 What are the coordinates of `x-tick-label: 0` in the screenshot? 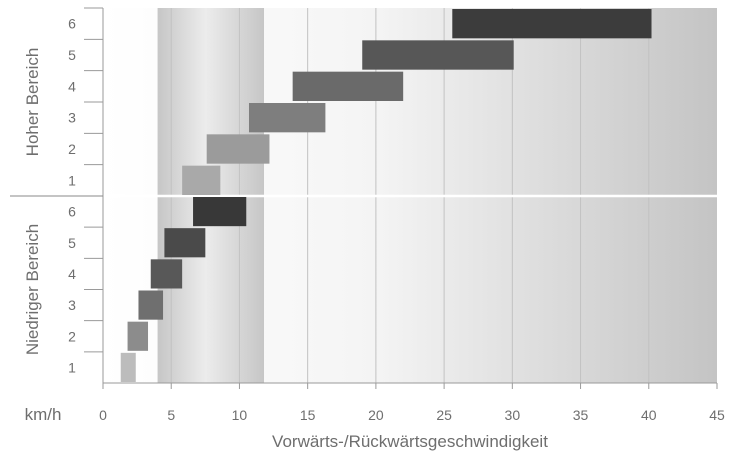 It's located at (103, 415).